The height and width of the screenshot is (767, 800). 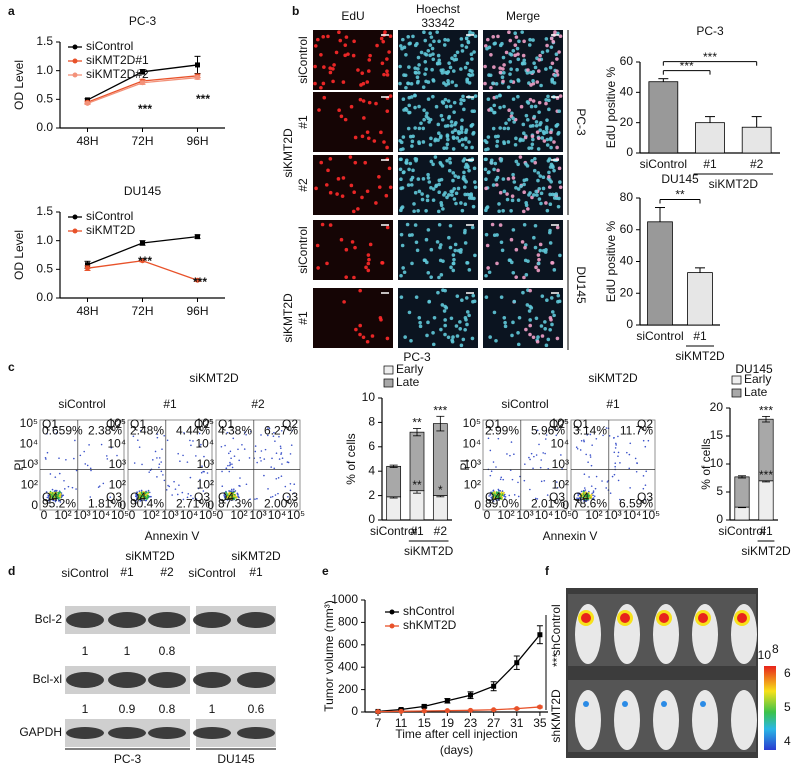 What do you see at coordinates (765, 655) in the screenshot?
I see `colorbar-base: 10` at bounding box center [765, 655].